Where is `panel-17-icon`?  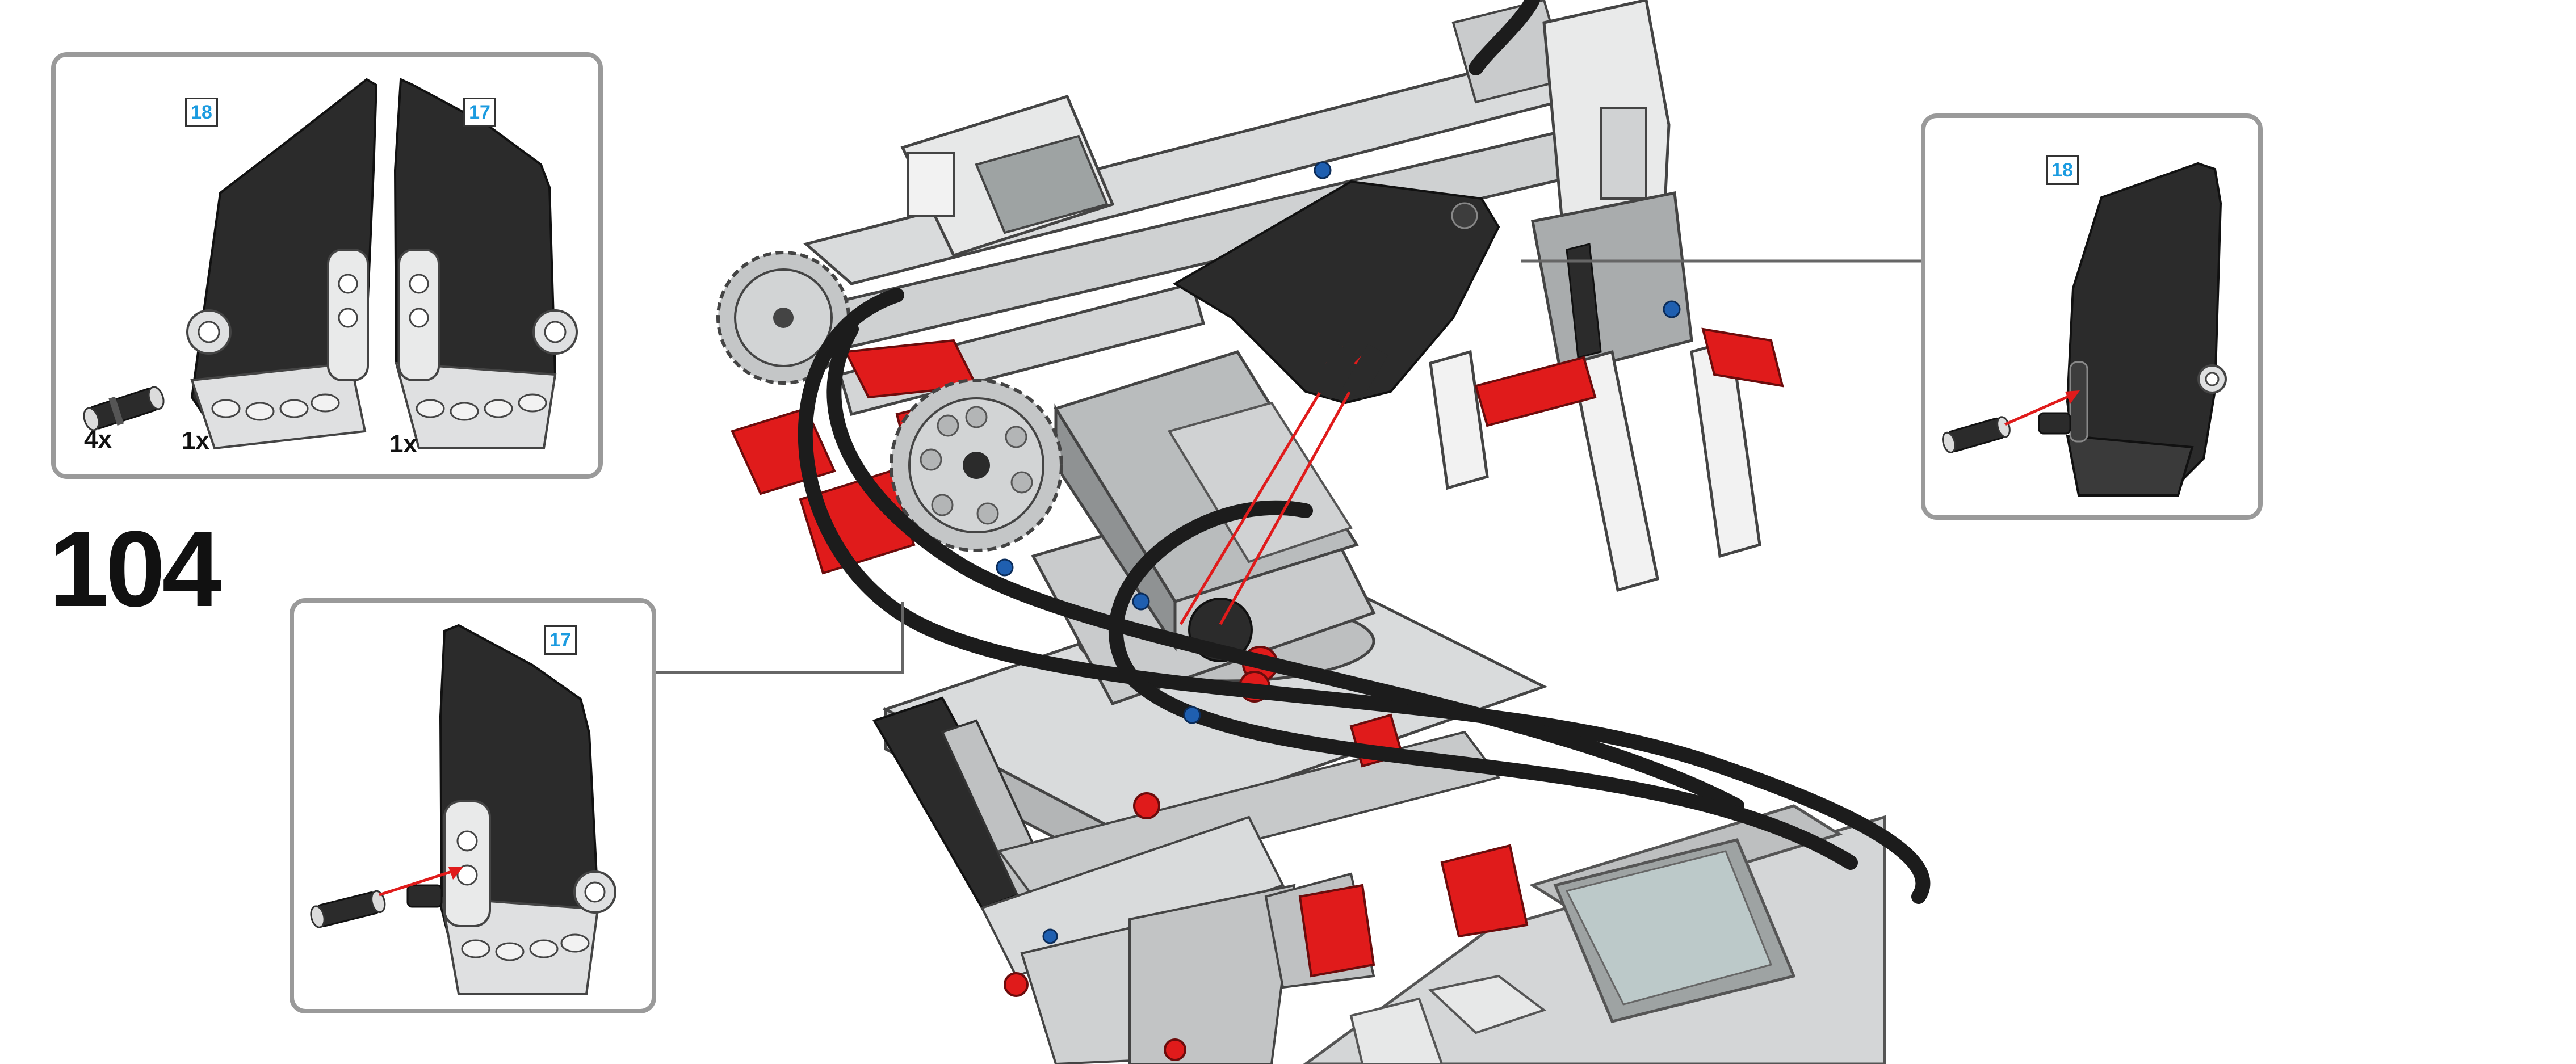
panel-17-icon is located at coordinates (486, 263).